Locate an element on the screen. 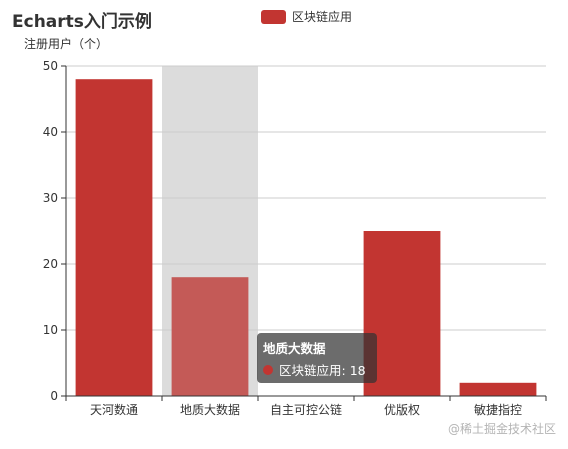 This screenshot has width=568, height=449. y-tick-label: 30 is located at coordinates (50, 198).